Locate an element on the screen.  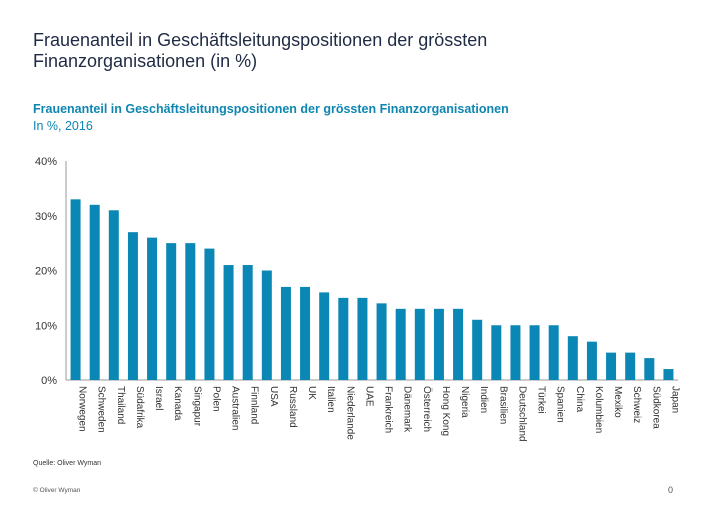
source-note: Quelle: Oliver Wyman is located at coordinates (67, 463).